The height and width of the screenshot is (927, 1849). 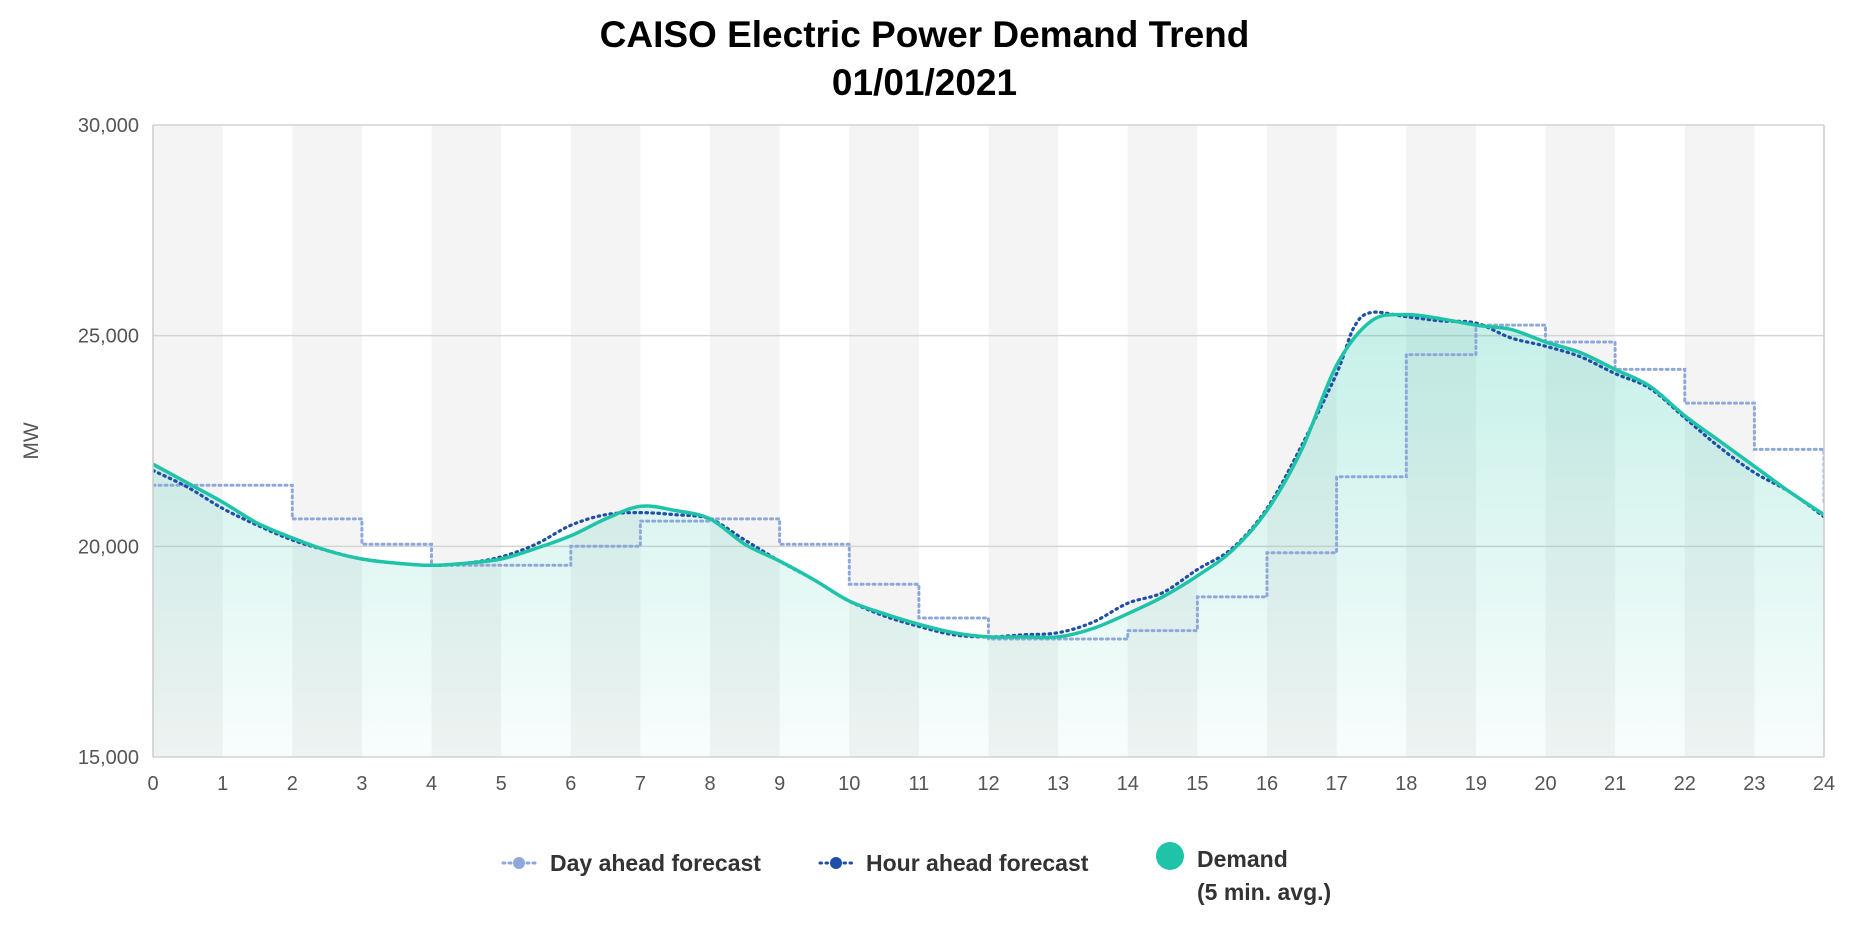 I want to click on x-tick-label: 24, so click(x=1824, y=784).